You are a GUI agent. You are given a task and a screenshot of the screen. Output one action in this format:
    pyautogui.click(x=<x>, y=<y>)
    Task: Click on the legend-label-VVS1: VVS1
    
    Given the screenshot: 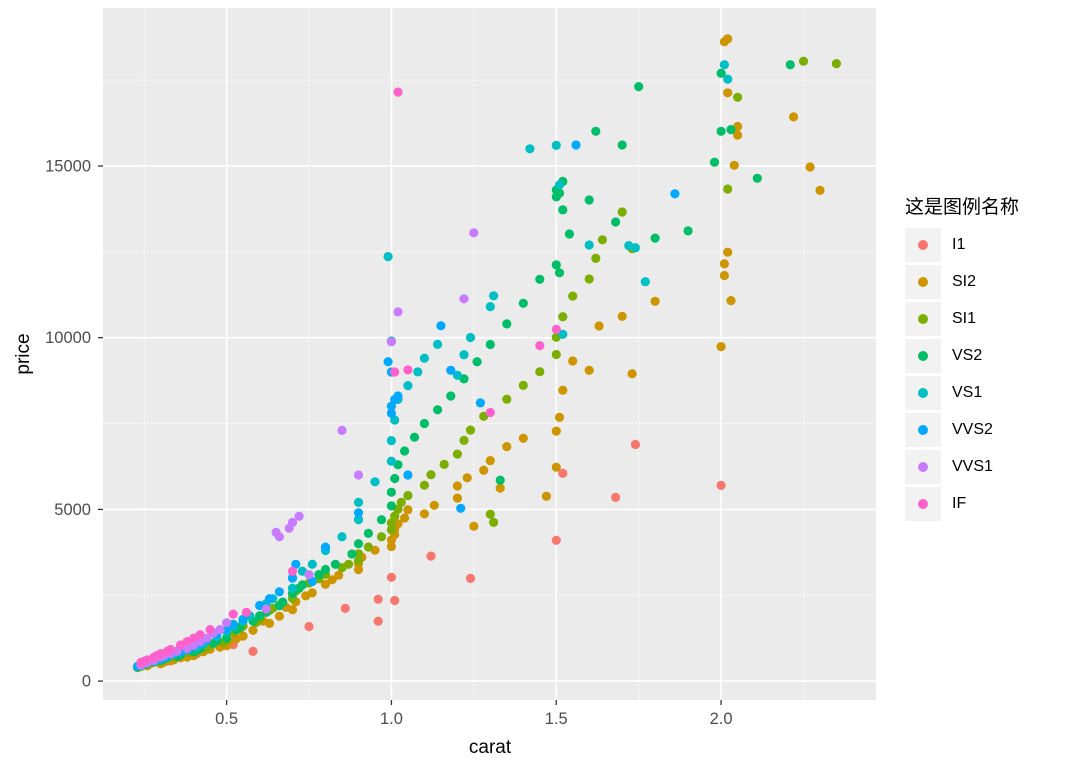 What is the action you would take?
    pyautogui.click(x=972, y=466)
    